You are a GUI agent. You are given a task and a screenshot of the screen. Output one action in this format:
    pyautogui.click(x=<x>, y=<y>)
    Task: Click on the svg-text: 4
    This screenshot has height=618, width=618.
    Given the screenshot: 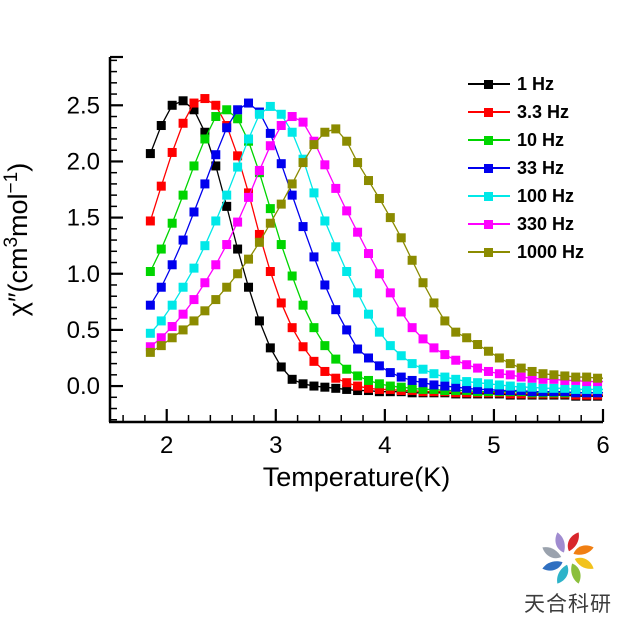 What is the action you would take?
    pyautogui.click(x=384, y=445)
    